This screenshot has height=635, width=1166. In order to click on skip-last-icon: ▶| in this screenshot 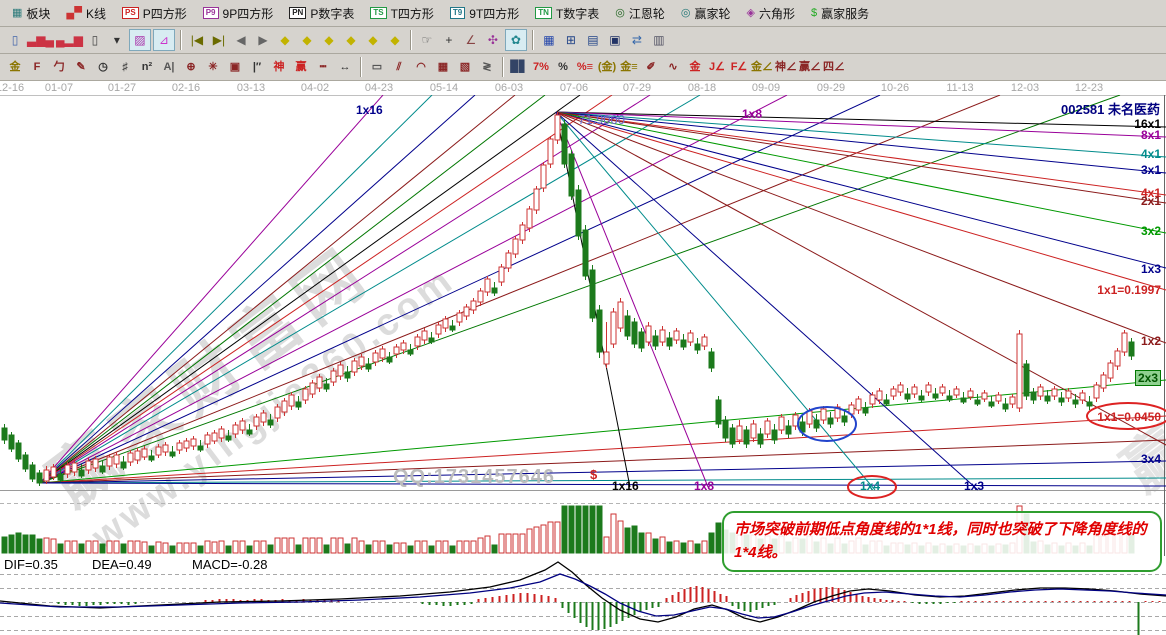, I will do `click(219, 40)`.